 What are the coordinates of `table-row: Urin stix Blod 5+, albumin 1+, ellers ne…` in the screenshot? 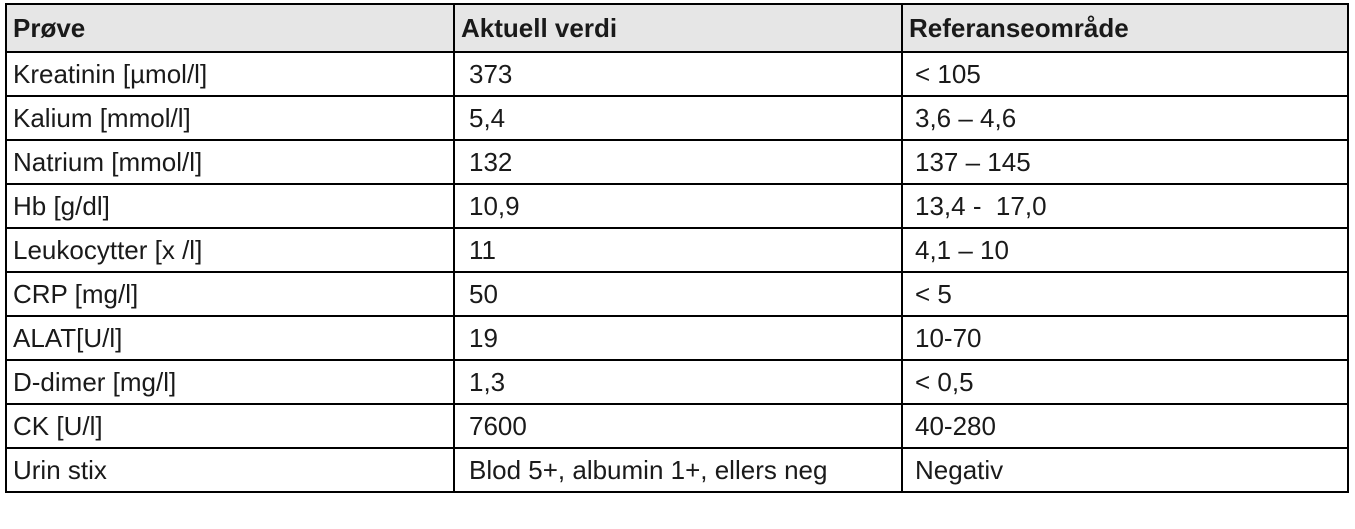 It's located at (677, 470).